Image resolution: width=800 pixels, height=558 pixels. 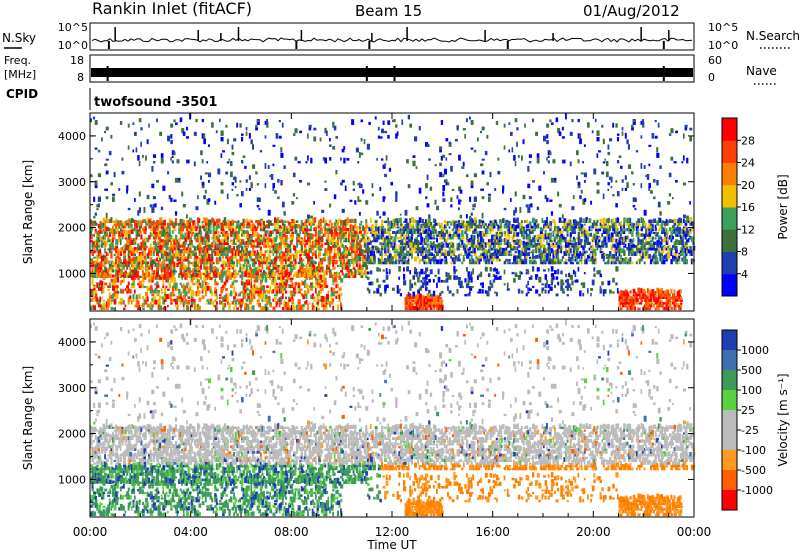 I want to click on beam-label: Beam 15, so click(x=388, y=11).